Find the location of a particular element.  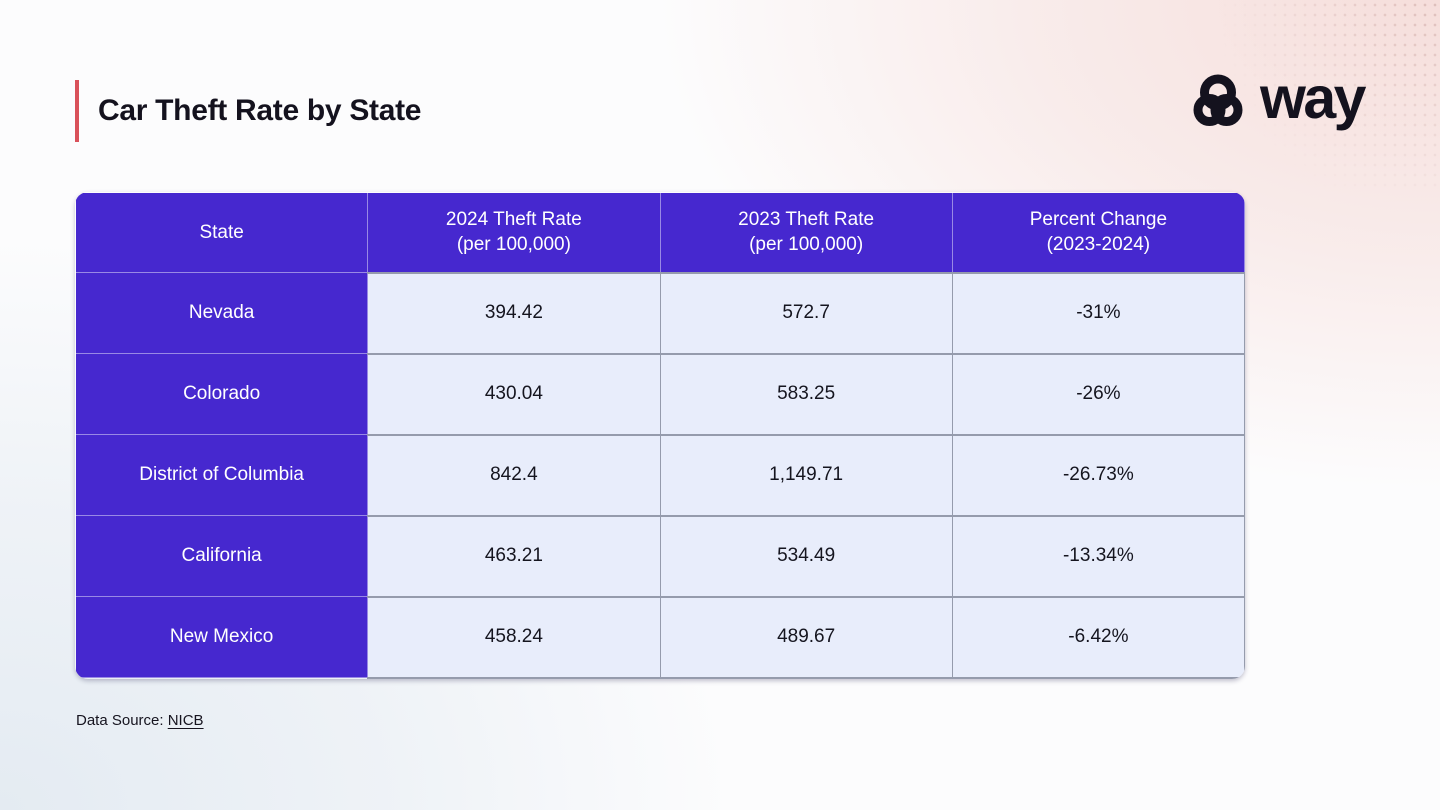

cell-2023-rate: 1,149.71 is located at coordinates (806, 475).